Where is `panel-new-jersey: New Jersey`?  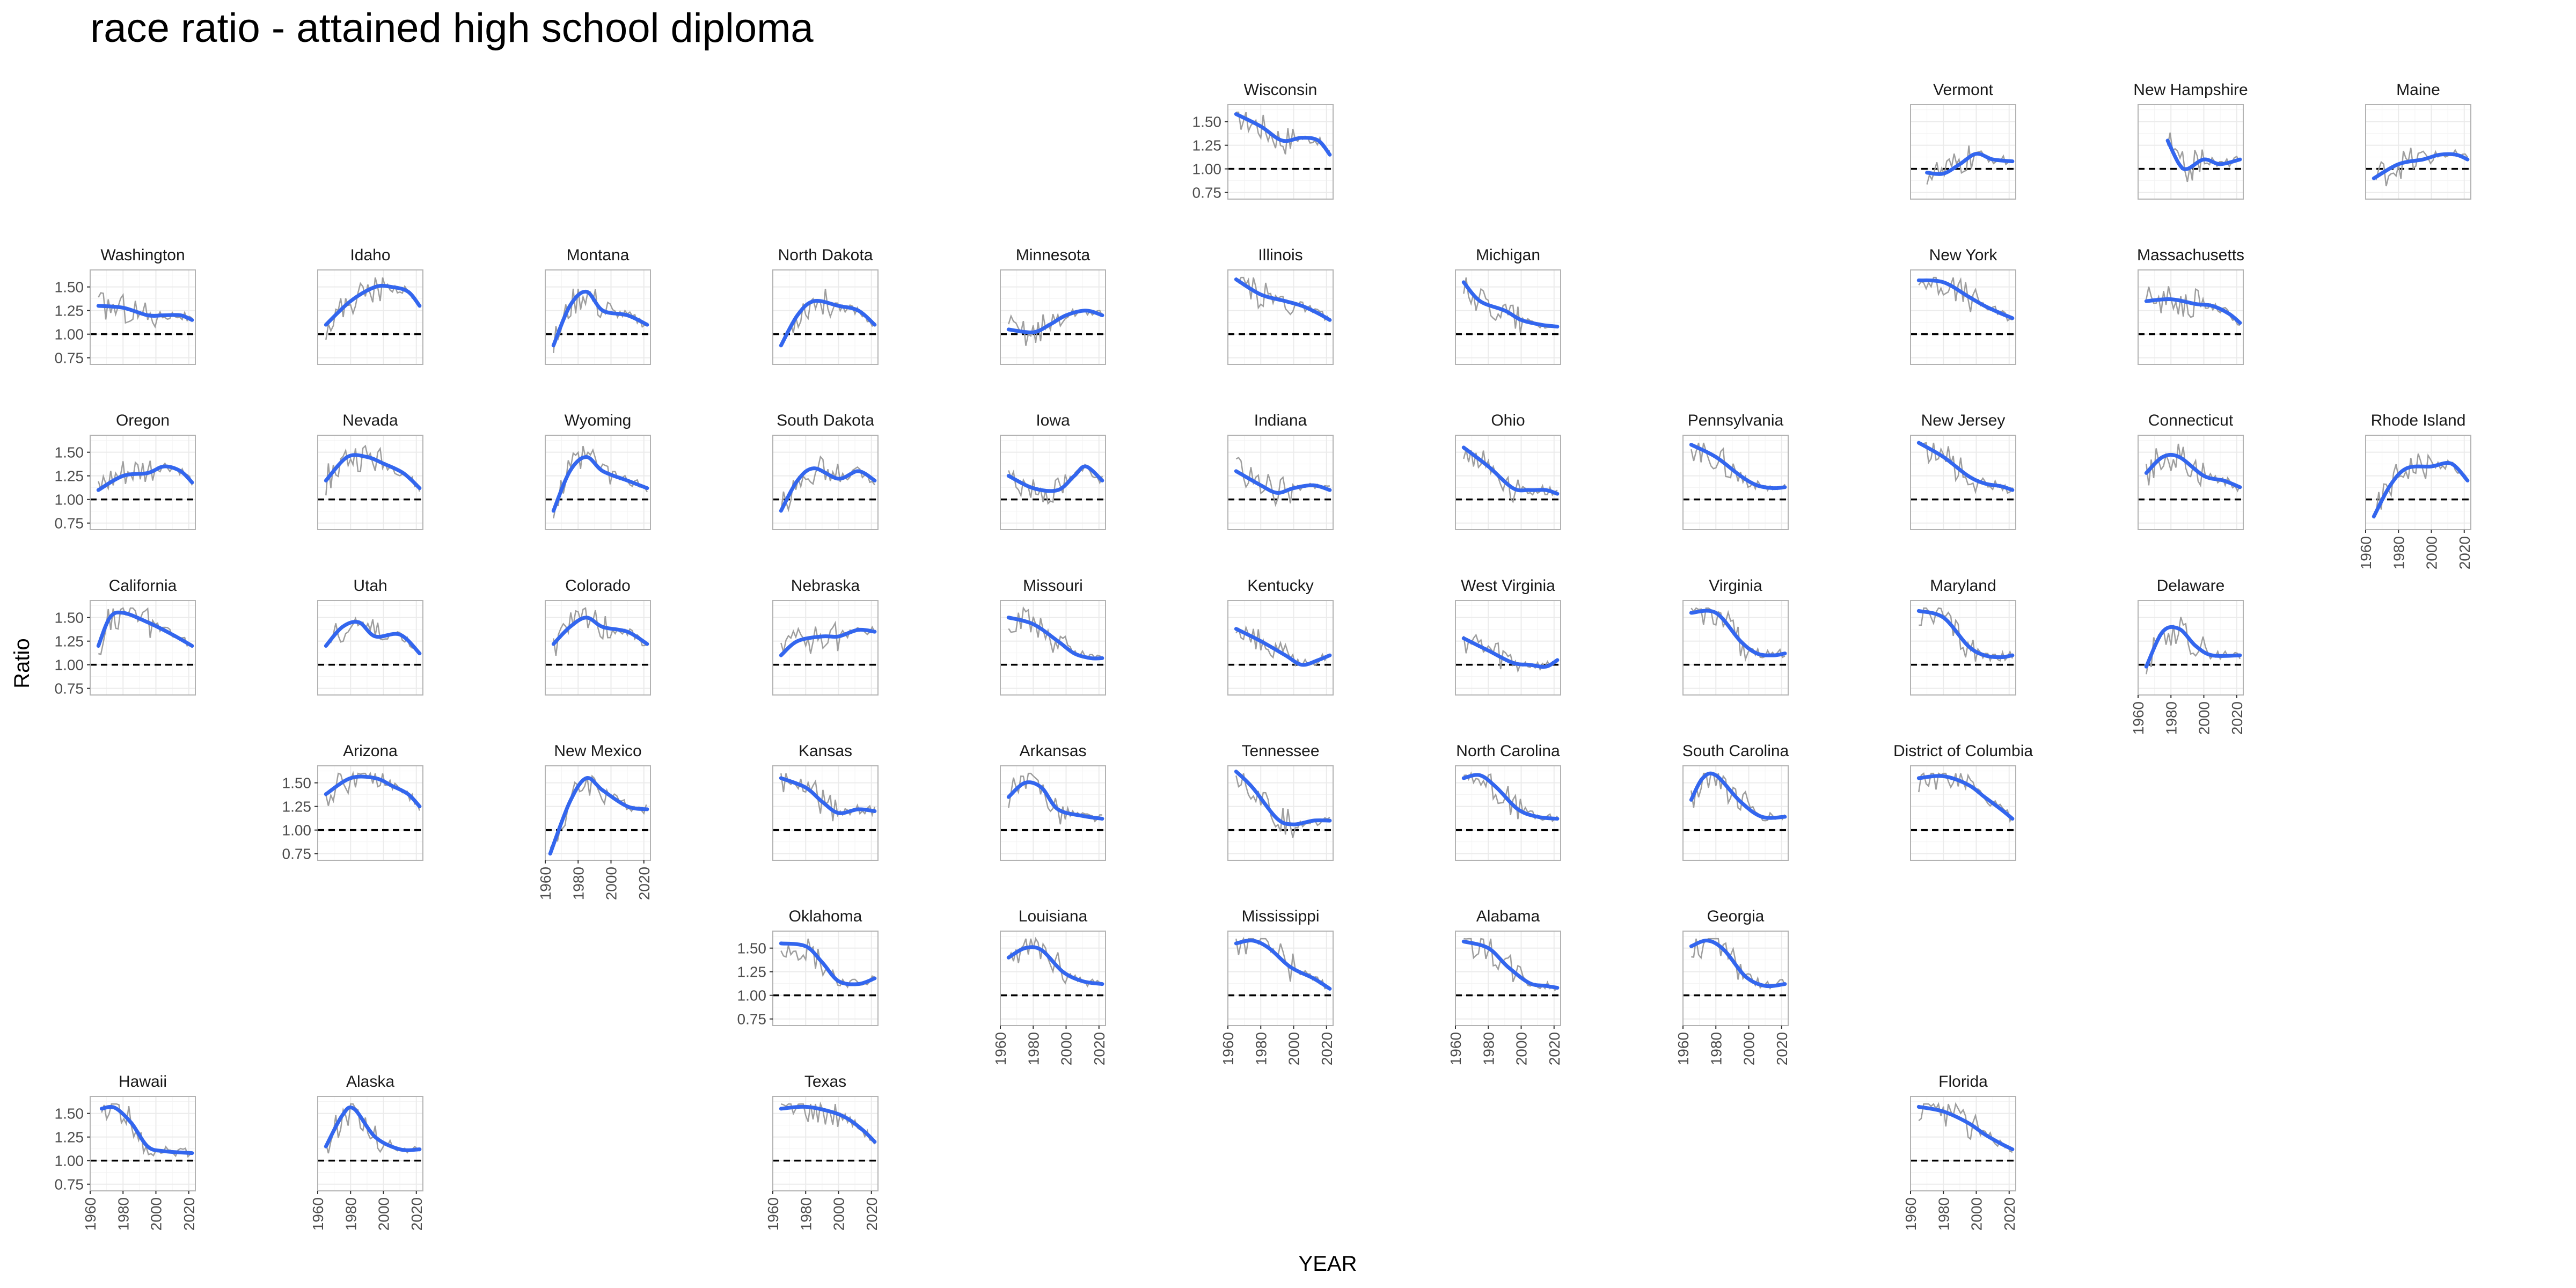 panel-new-jersey: New Jersey is located at coordinates (1963, 471).